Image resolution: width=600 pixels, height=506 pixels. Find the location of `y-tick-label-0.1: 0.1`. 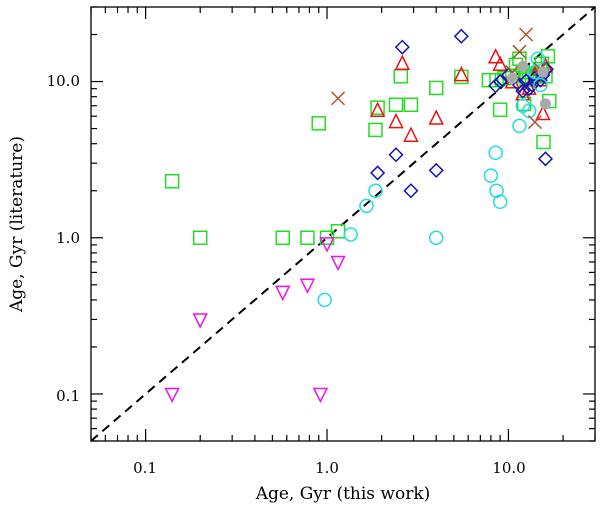

y-tick-label-0.1: 0.1 is located at coordinates (68, 396).